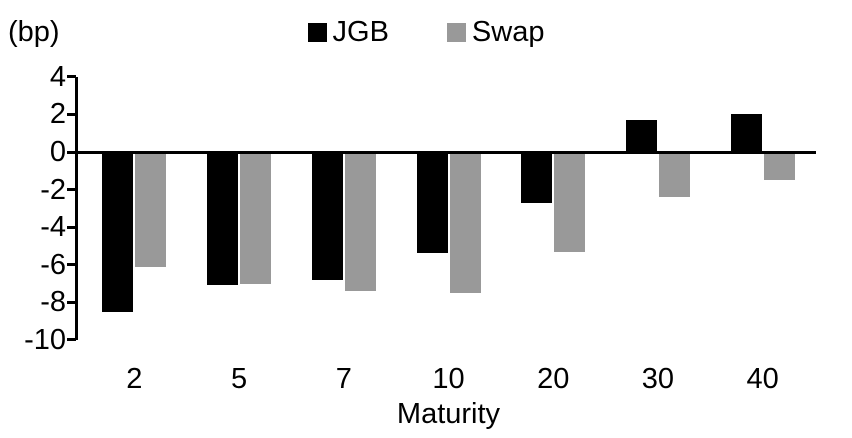 Image resolution: width=852 pixels, height=438 pixels. I want to click on legend: JGB Swap, so click(426, 32).